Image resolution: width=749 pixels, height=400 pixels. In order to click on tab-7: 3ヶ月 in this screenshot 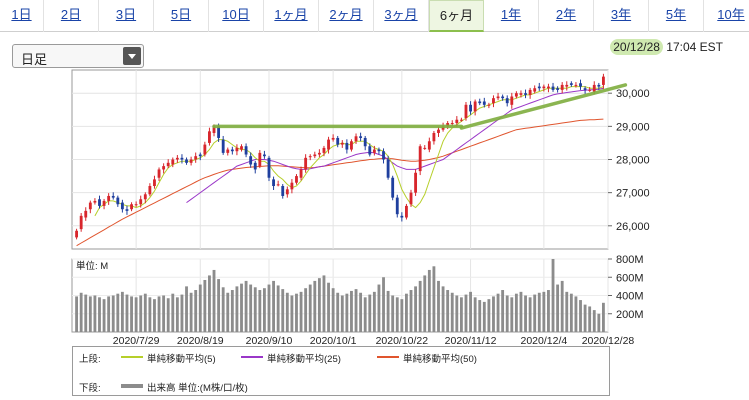, I will do `click(401, 16)`.